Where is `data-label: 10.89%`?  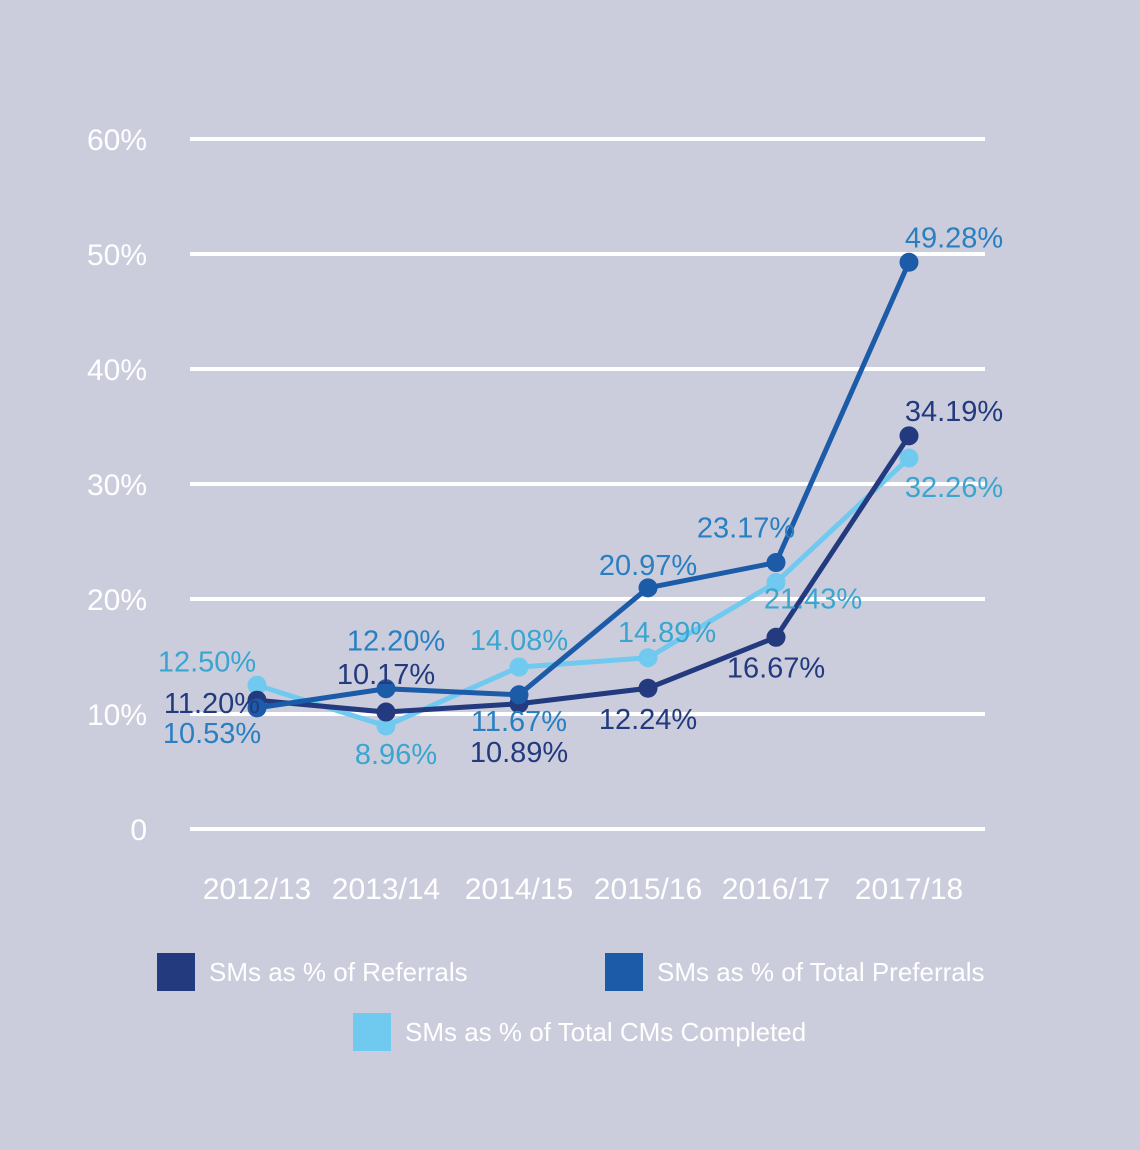
data-label: 10.89% is located at coordinates (519, 753).